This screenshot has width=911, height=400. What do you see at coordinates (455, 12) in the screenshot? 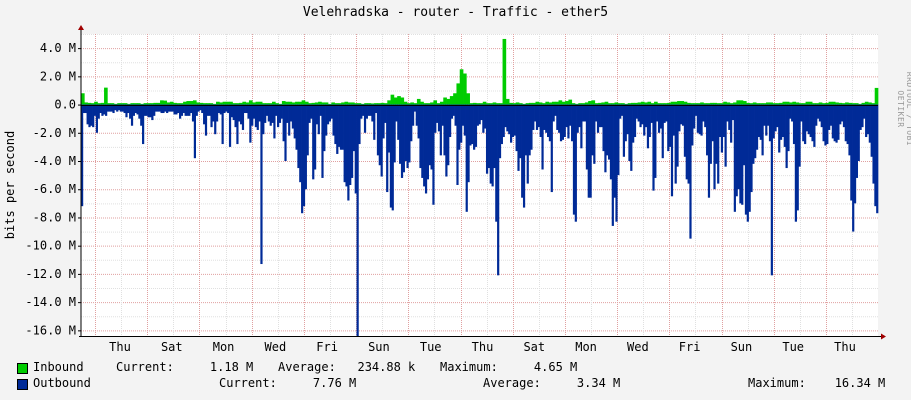
I see `graph-title: Velehradska - router - Traffic - ether5` at bounding box center [455, 12].